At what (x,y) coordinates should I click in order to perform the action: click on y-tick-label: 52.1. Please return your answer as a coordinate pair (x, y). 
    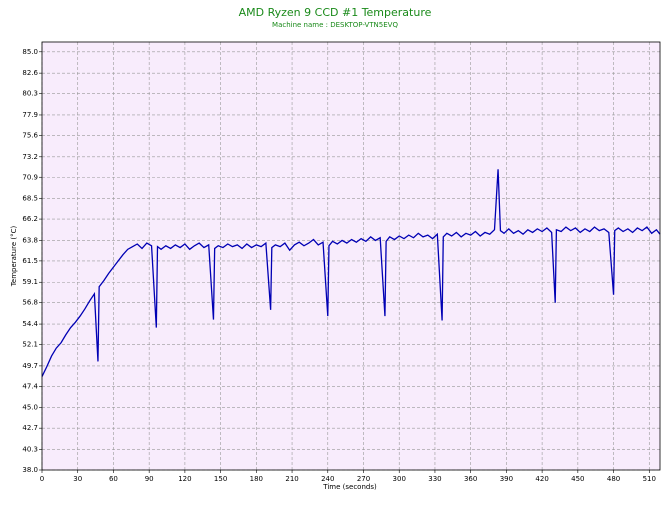
    Looking at the image, I should click on (30, 345).